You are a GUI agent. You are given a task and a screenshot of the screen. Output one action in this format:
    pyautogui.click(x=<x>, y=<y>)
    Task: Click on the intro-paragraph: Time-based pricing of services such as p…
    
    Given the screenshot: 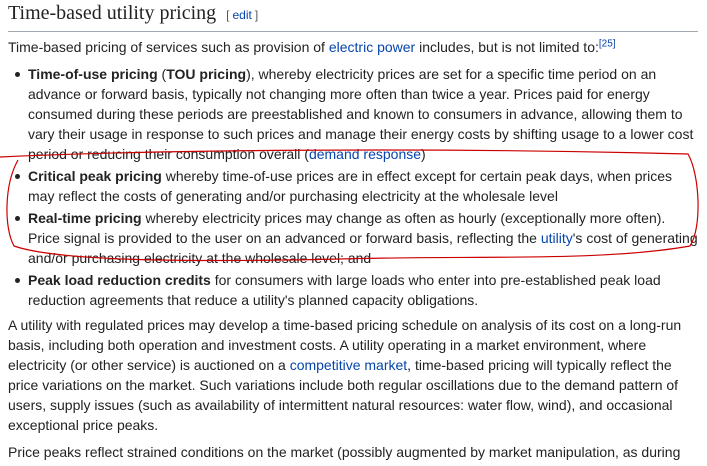 What is the action you would take?
    pyautogui.click(x=353, y=47)
    